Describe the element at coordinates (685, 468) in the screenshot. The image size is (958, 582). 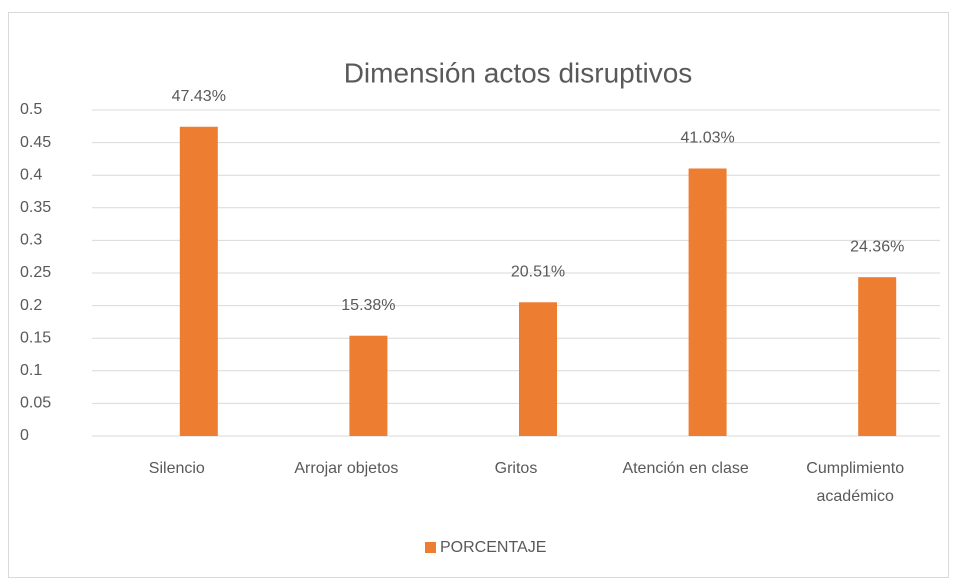
I see `x-tick-label: Atención en clase` at that location.